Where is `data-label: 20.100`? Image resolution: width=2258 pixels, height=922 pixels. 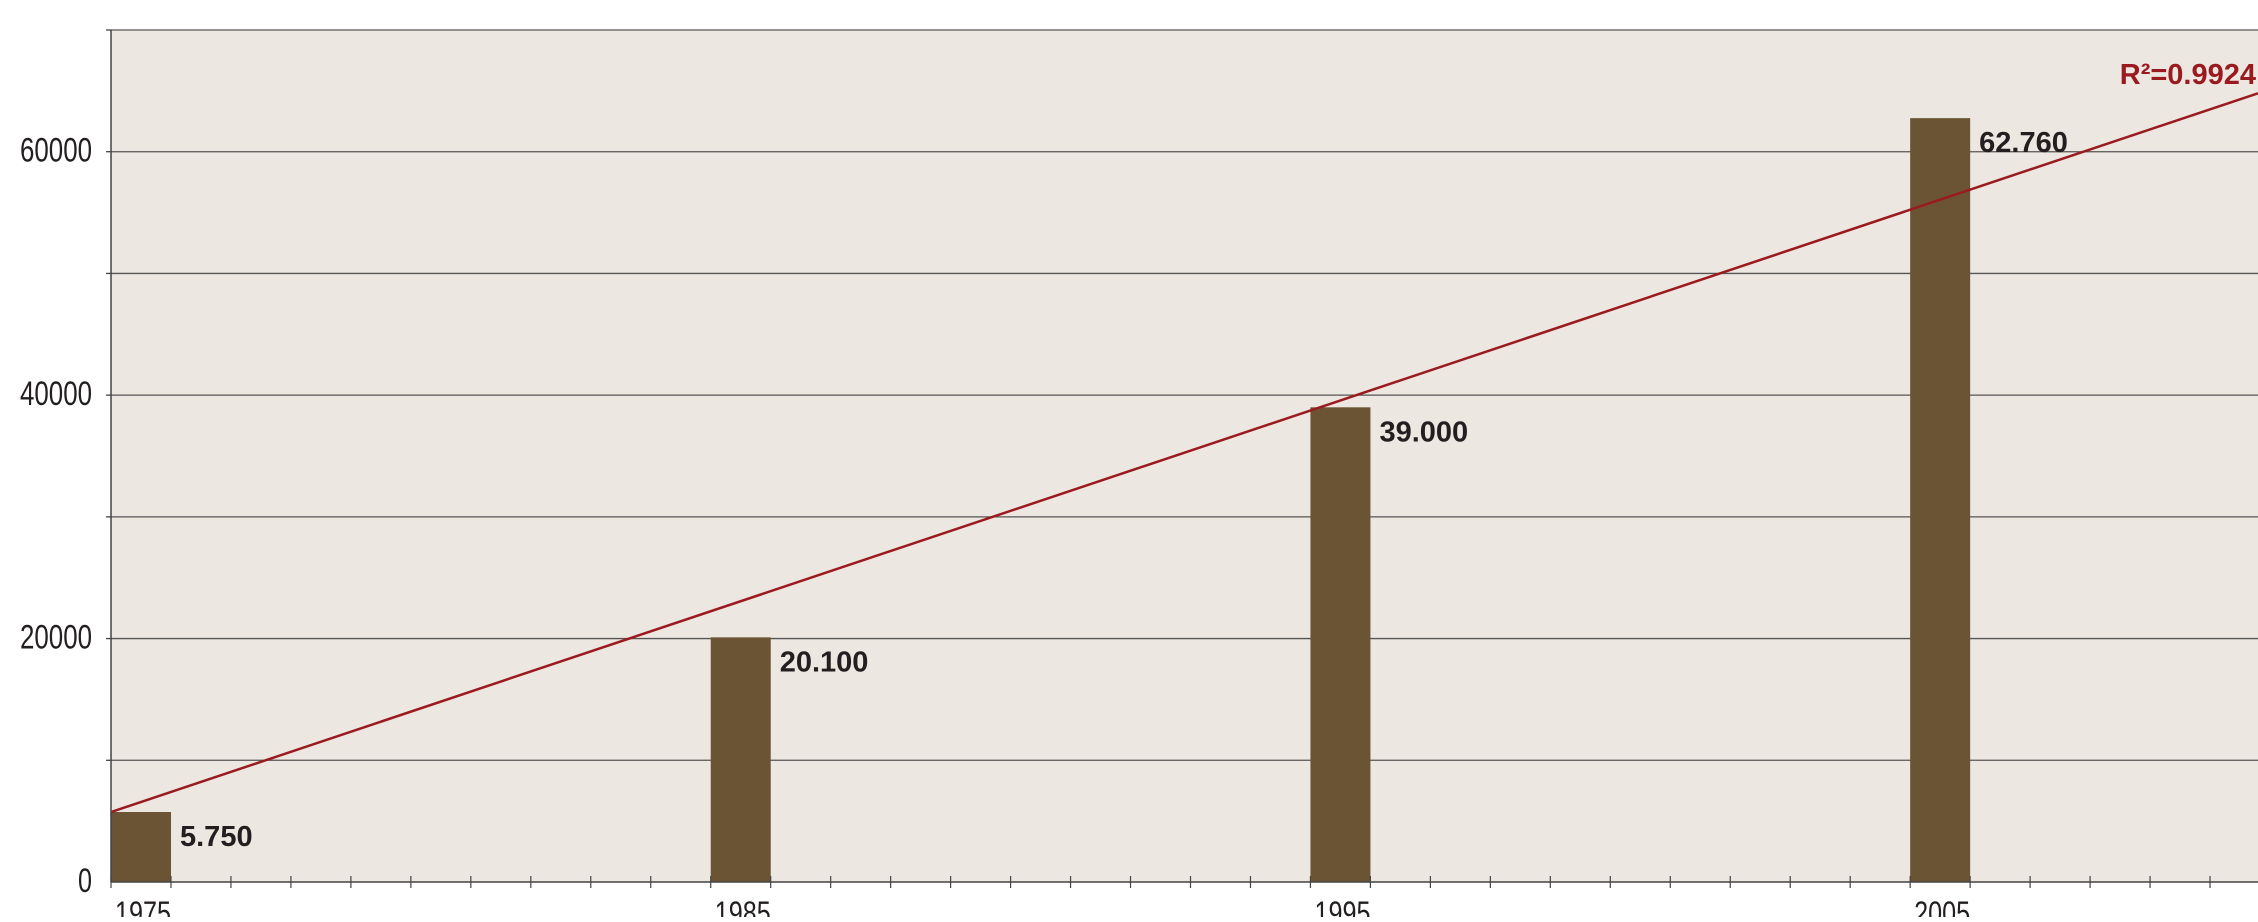 data-label: 20.100 is located at coordinates (824, 662).